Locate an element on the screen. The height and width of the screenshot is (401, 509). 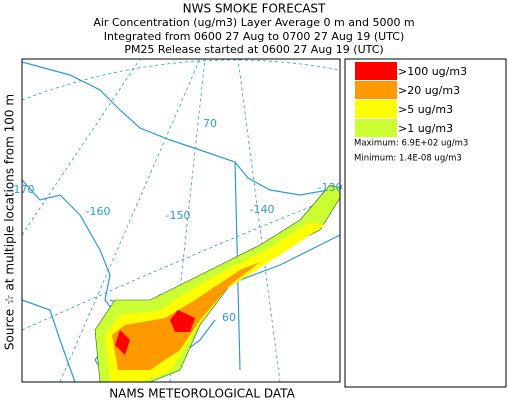
legend-label: >100 ug/m3 is located at coordinates (432, 71).